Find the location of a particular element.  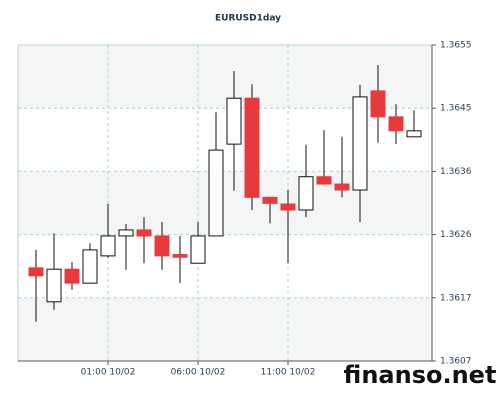

y-tick-label: 1.3655 is located at coordinates (456, 46).